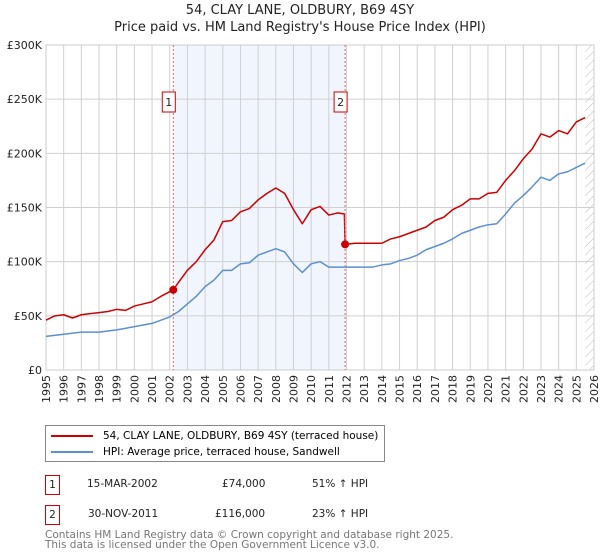 This screenshot has height=560, width=600. What do you see at coordinates (170, 389) in the screenshot?
I see `x-tick-label: 2002` at bounding box center [170, 389].